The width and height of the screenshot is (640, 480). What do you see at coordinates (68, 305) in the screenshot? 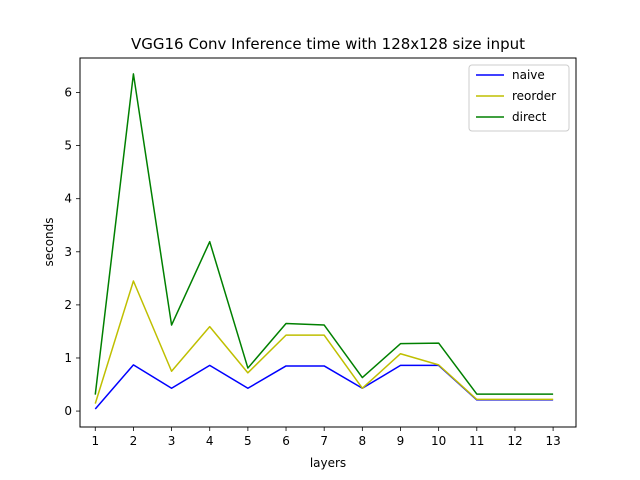
I see `y-tick-label: 2` at bounding box center [68, 305].